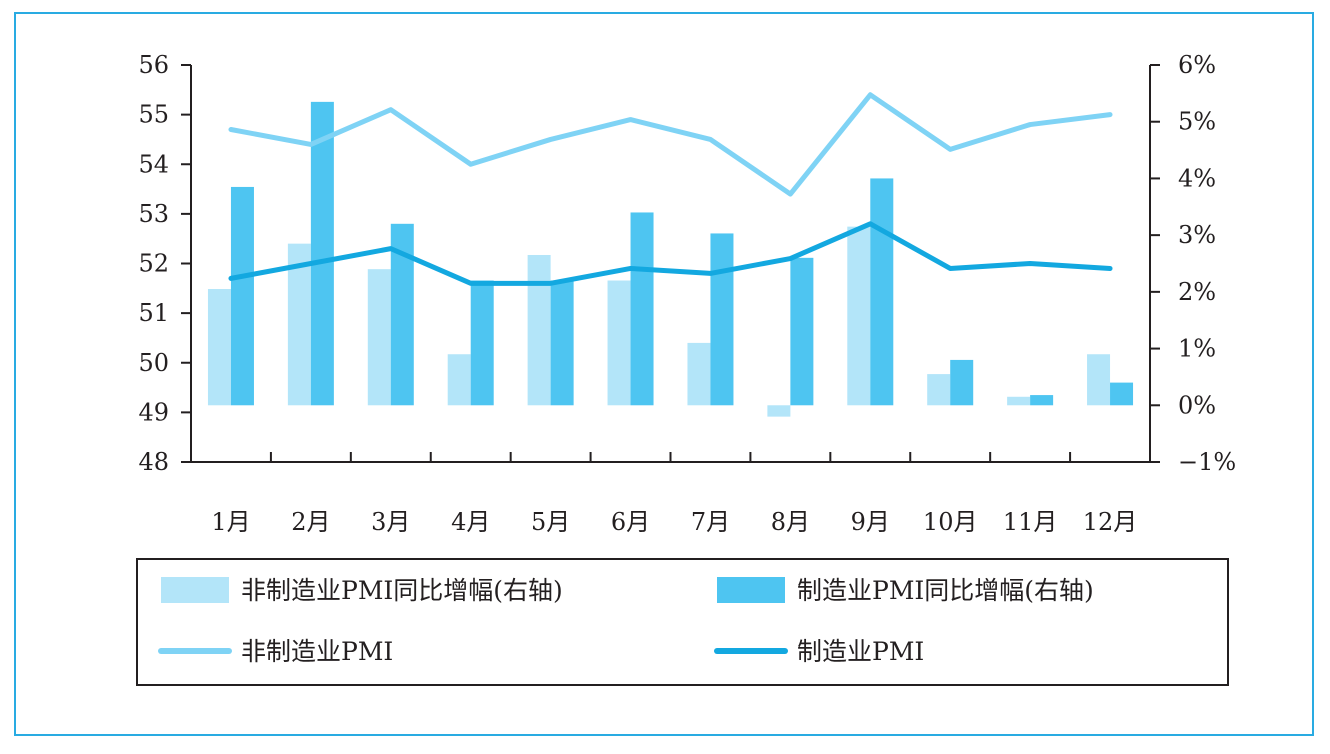 The width and height of the screenshot is (1330, 754). What do you see at coordinates (317, 651) in the screenshot?
I see `legend-label-3: 非制造业PMI` at bounding box center [317, 651].